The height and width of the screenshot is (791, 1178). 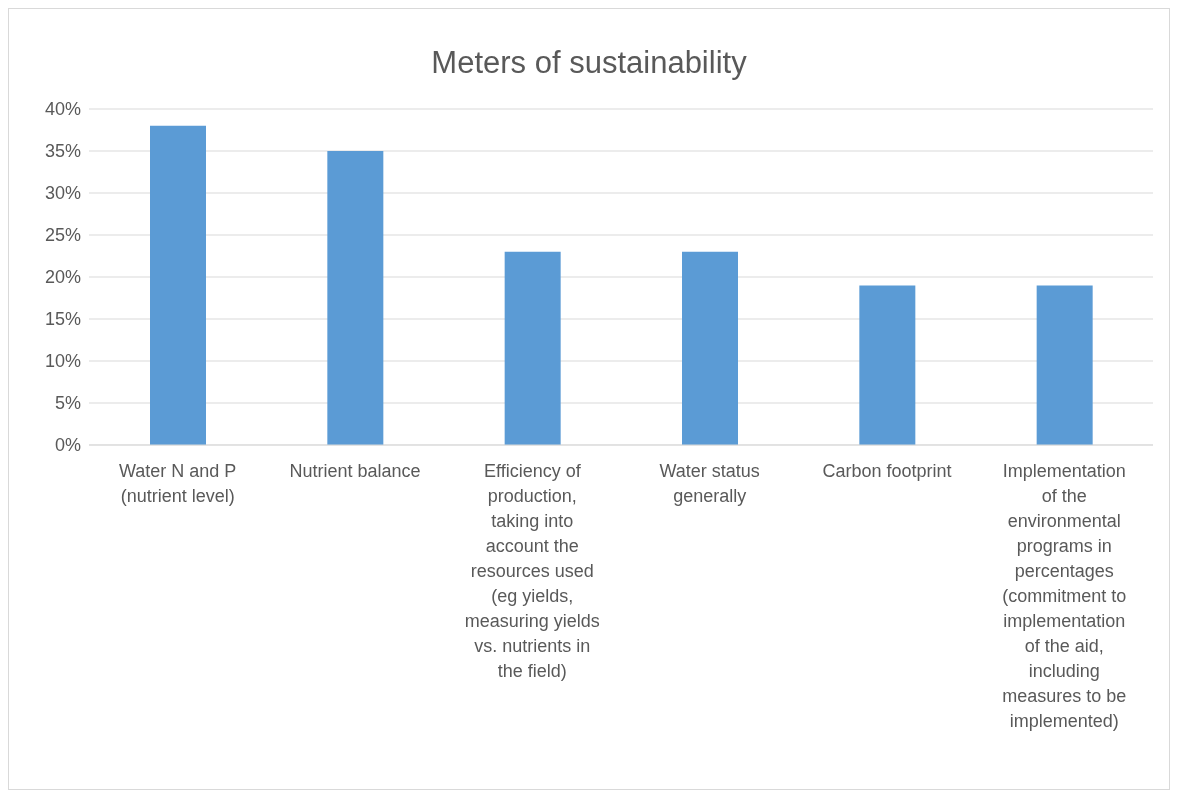 What do you see at coordinates (589, 63) in the screenshot?
I see `chart-title: Meters of sustainability` at bounding box center [589, 63].